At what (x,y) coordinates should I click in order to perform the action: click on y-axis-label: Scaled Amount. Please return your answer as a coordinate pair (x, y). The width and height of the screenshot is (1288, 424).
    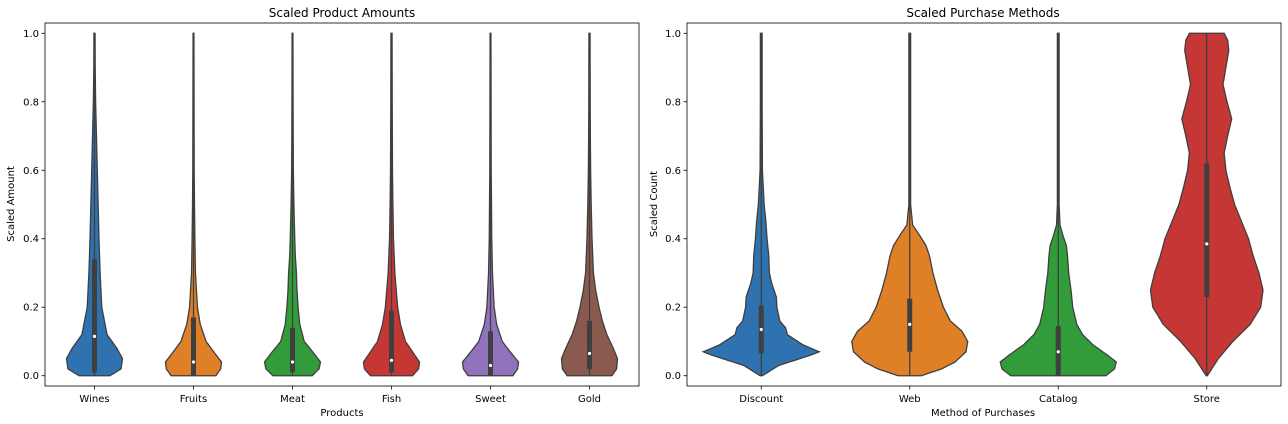
    Looking at the image, I should click on (11, 204).